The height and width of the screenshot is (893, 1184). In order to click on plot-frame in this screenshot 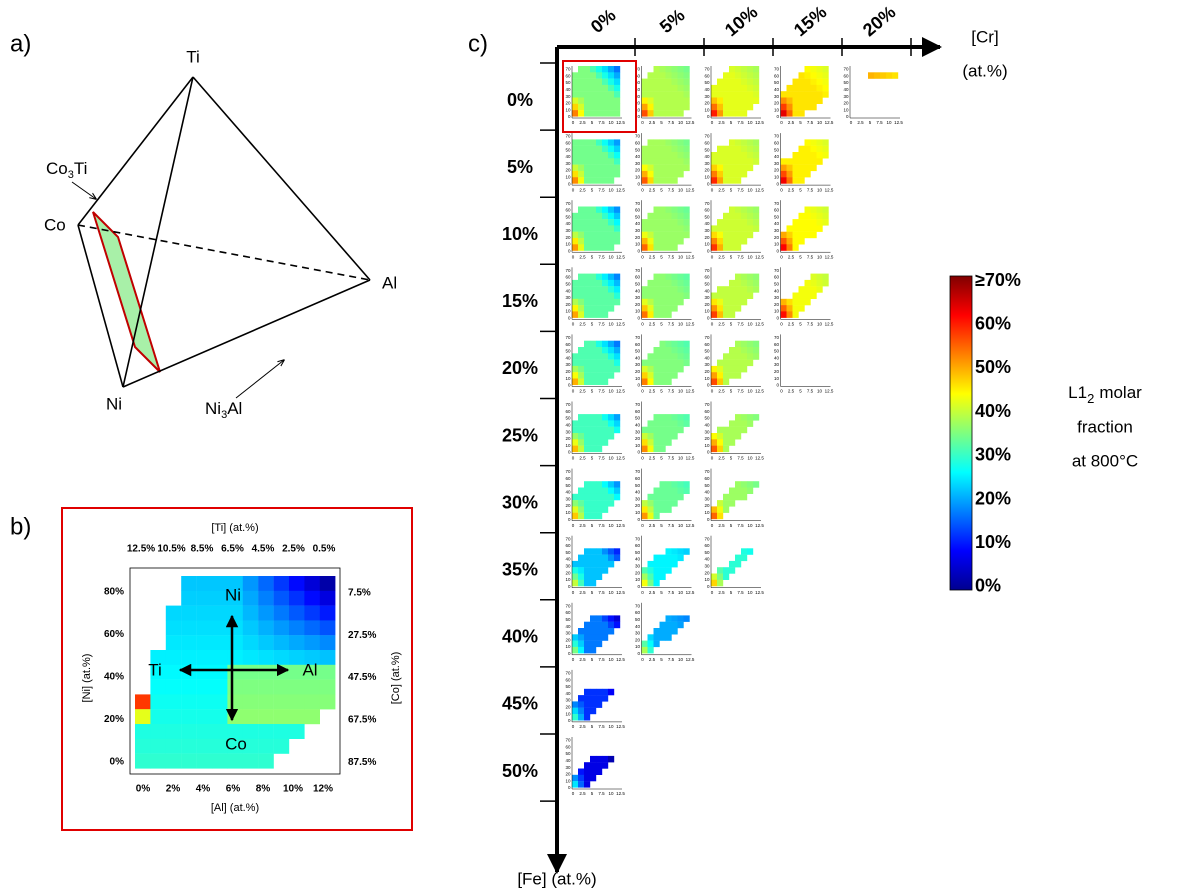, I will do `click(235, 671)`.